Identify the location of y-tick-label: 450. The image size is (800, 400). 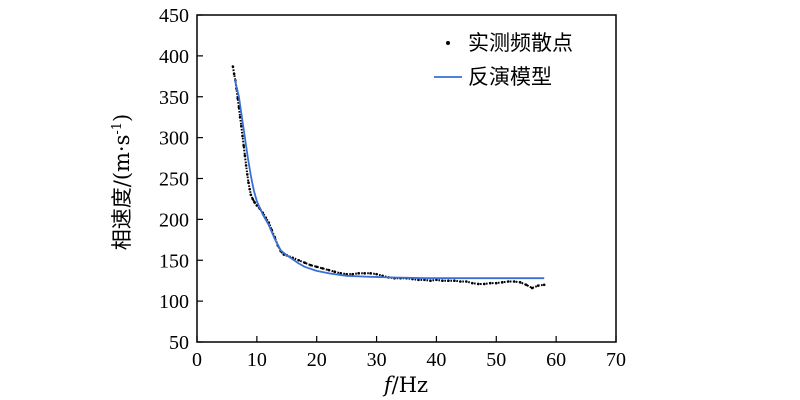
(174, 16).